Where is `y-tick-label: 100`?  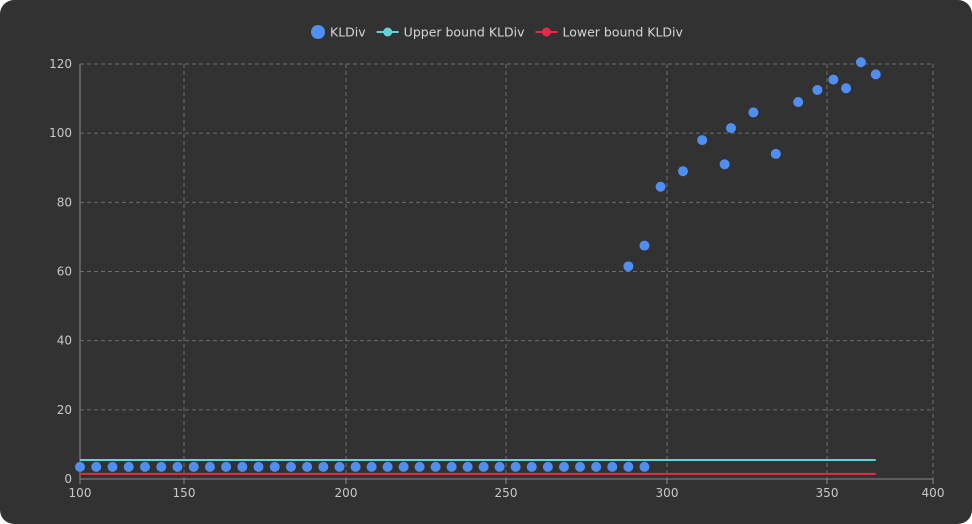
y-tick-label: 100 is located at coordinates (60, 133).